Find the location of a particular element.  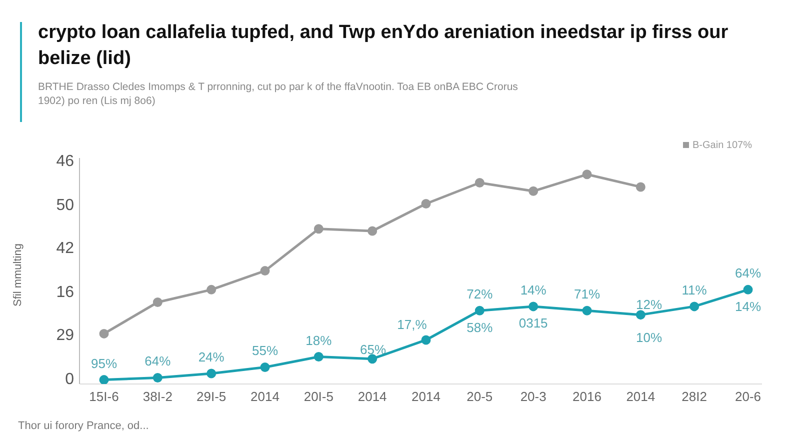

text: 16 is located at coordinates (65, 292).